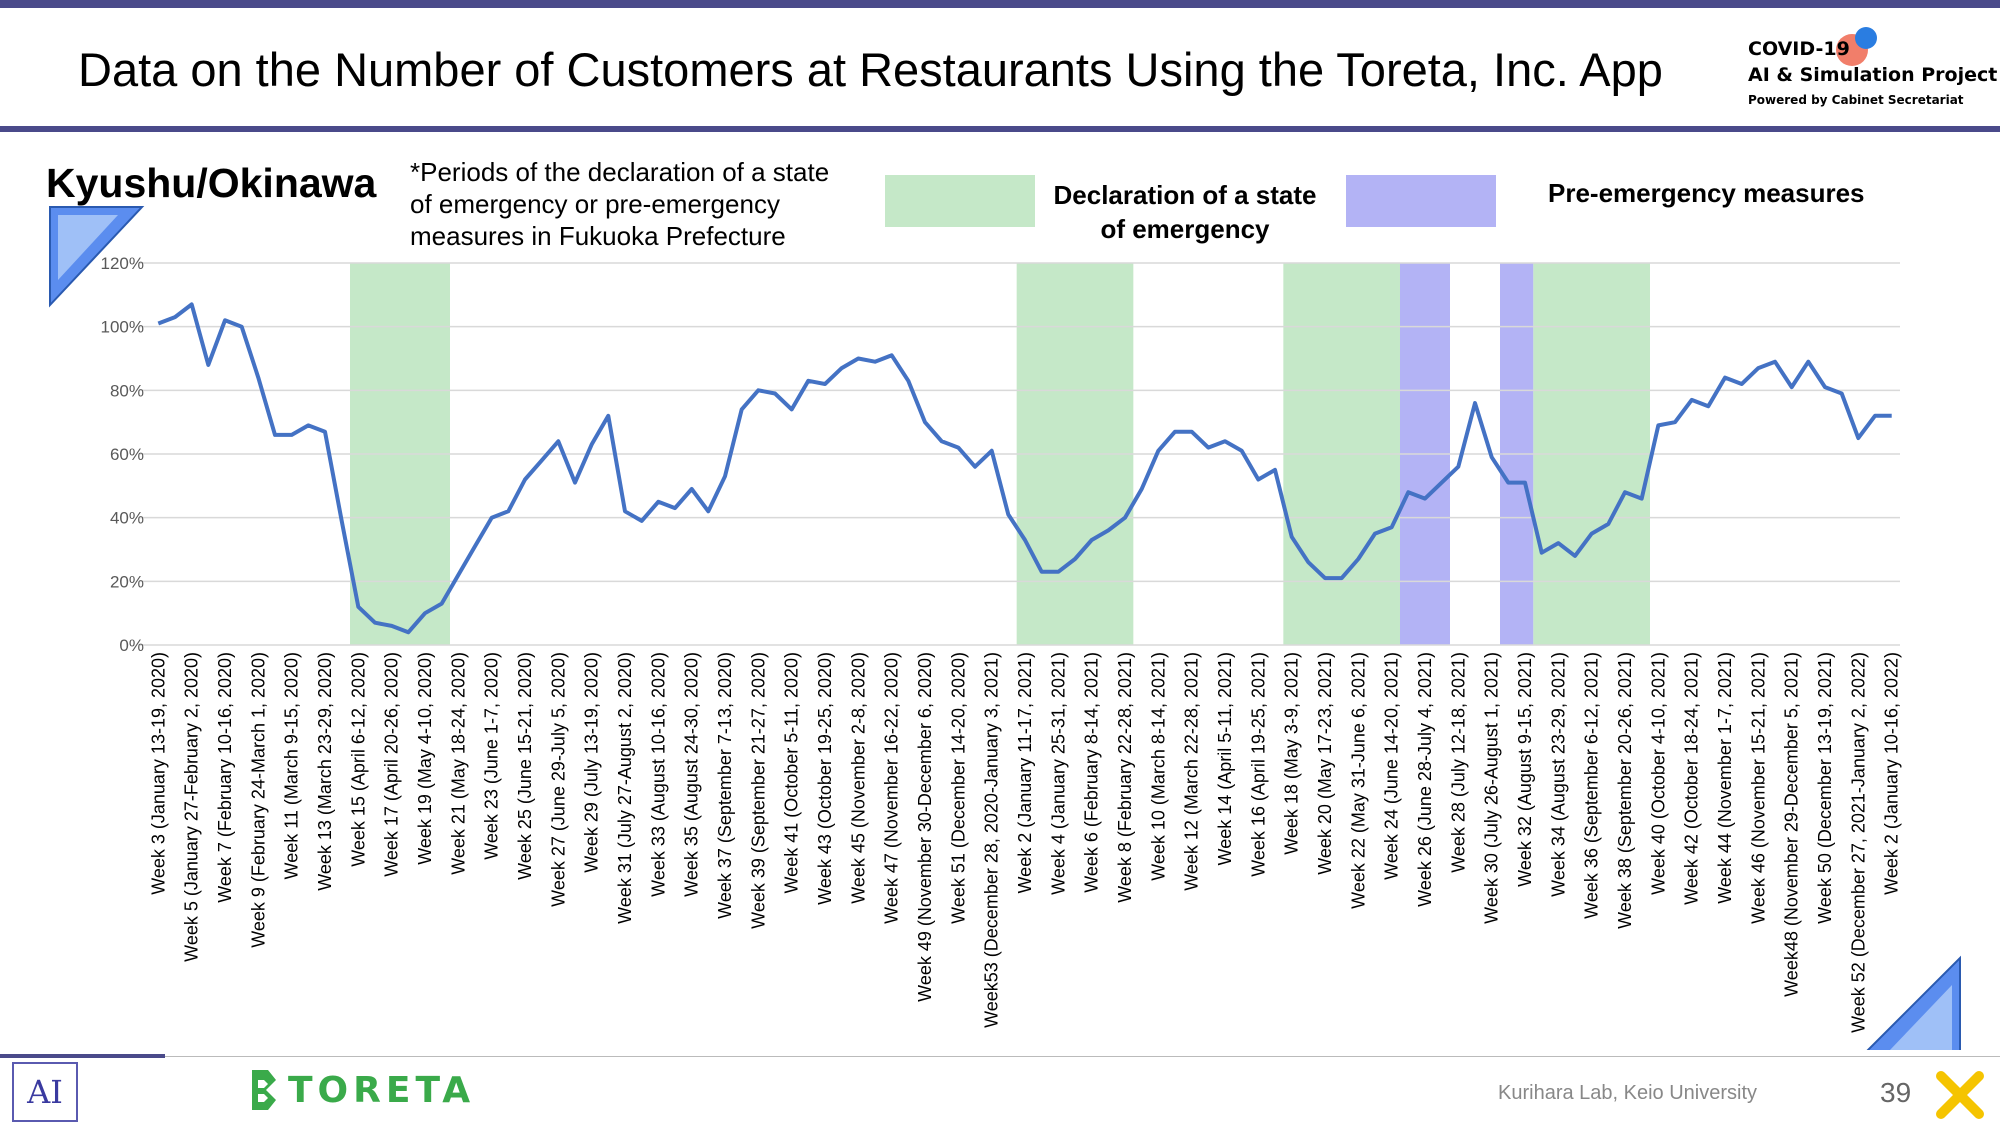 The height and width of the screenshot is (1125, 2000). What do you see at coordinates (1692, 778) in the screenshot?
I see `x-tick-label: Week 42 (October 18-24, 2021)` at bounding box center [1692, 778].